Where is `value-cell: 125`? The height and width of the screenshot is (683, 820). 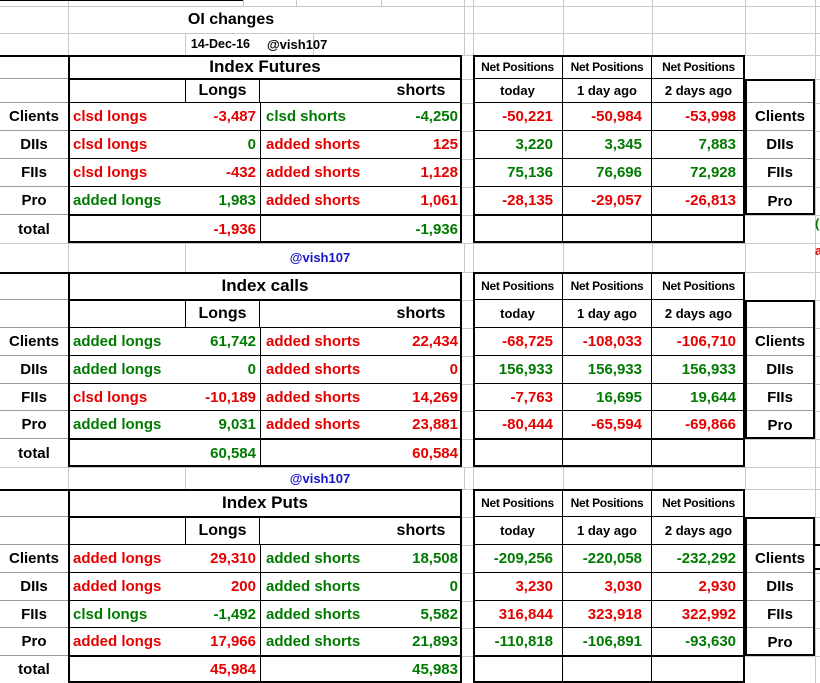
value-cell: 125 is located at coordinates (421, 145).